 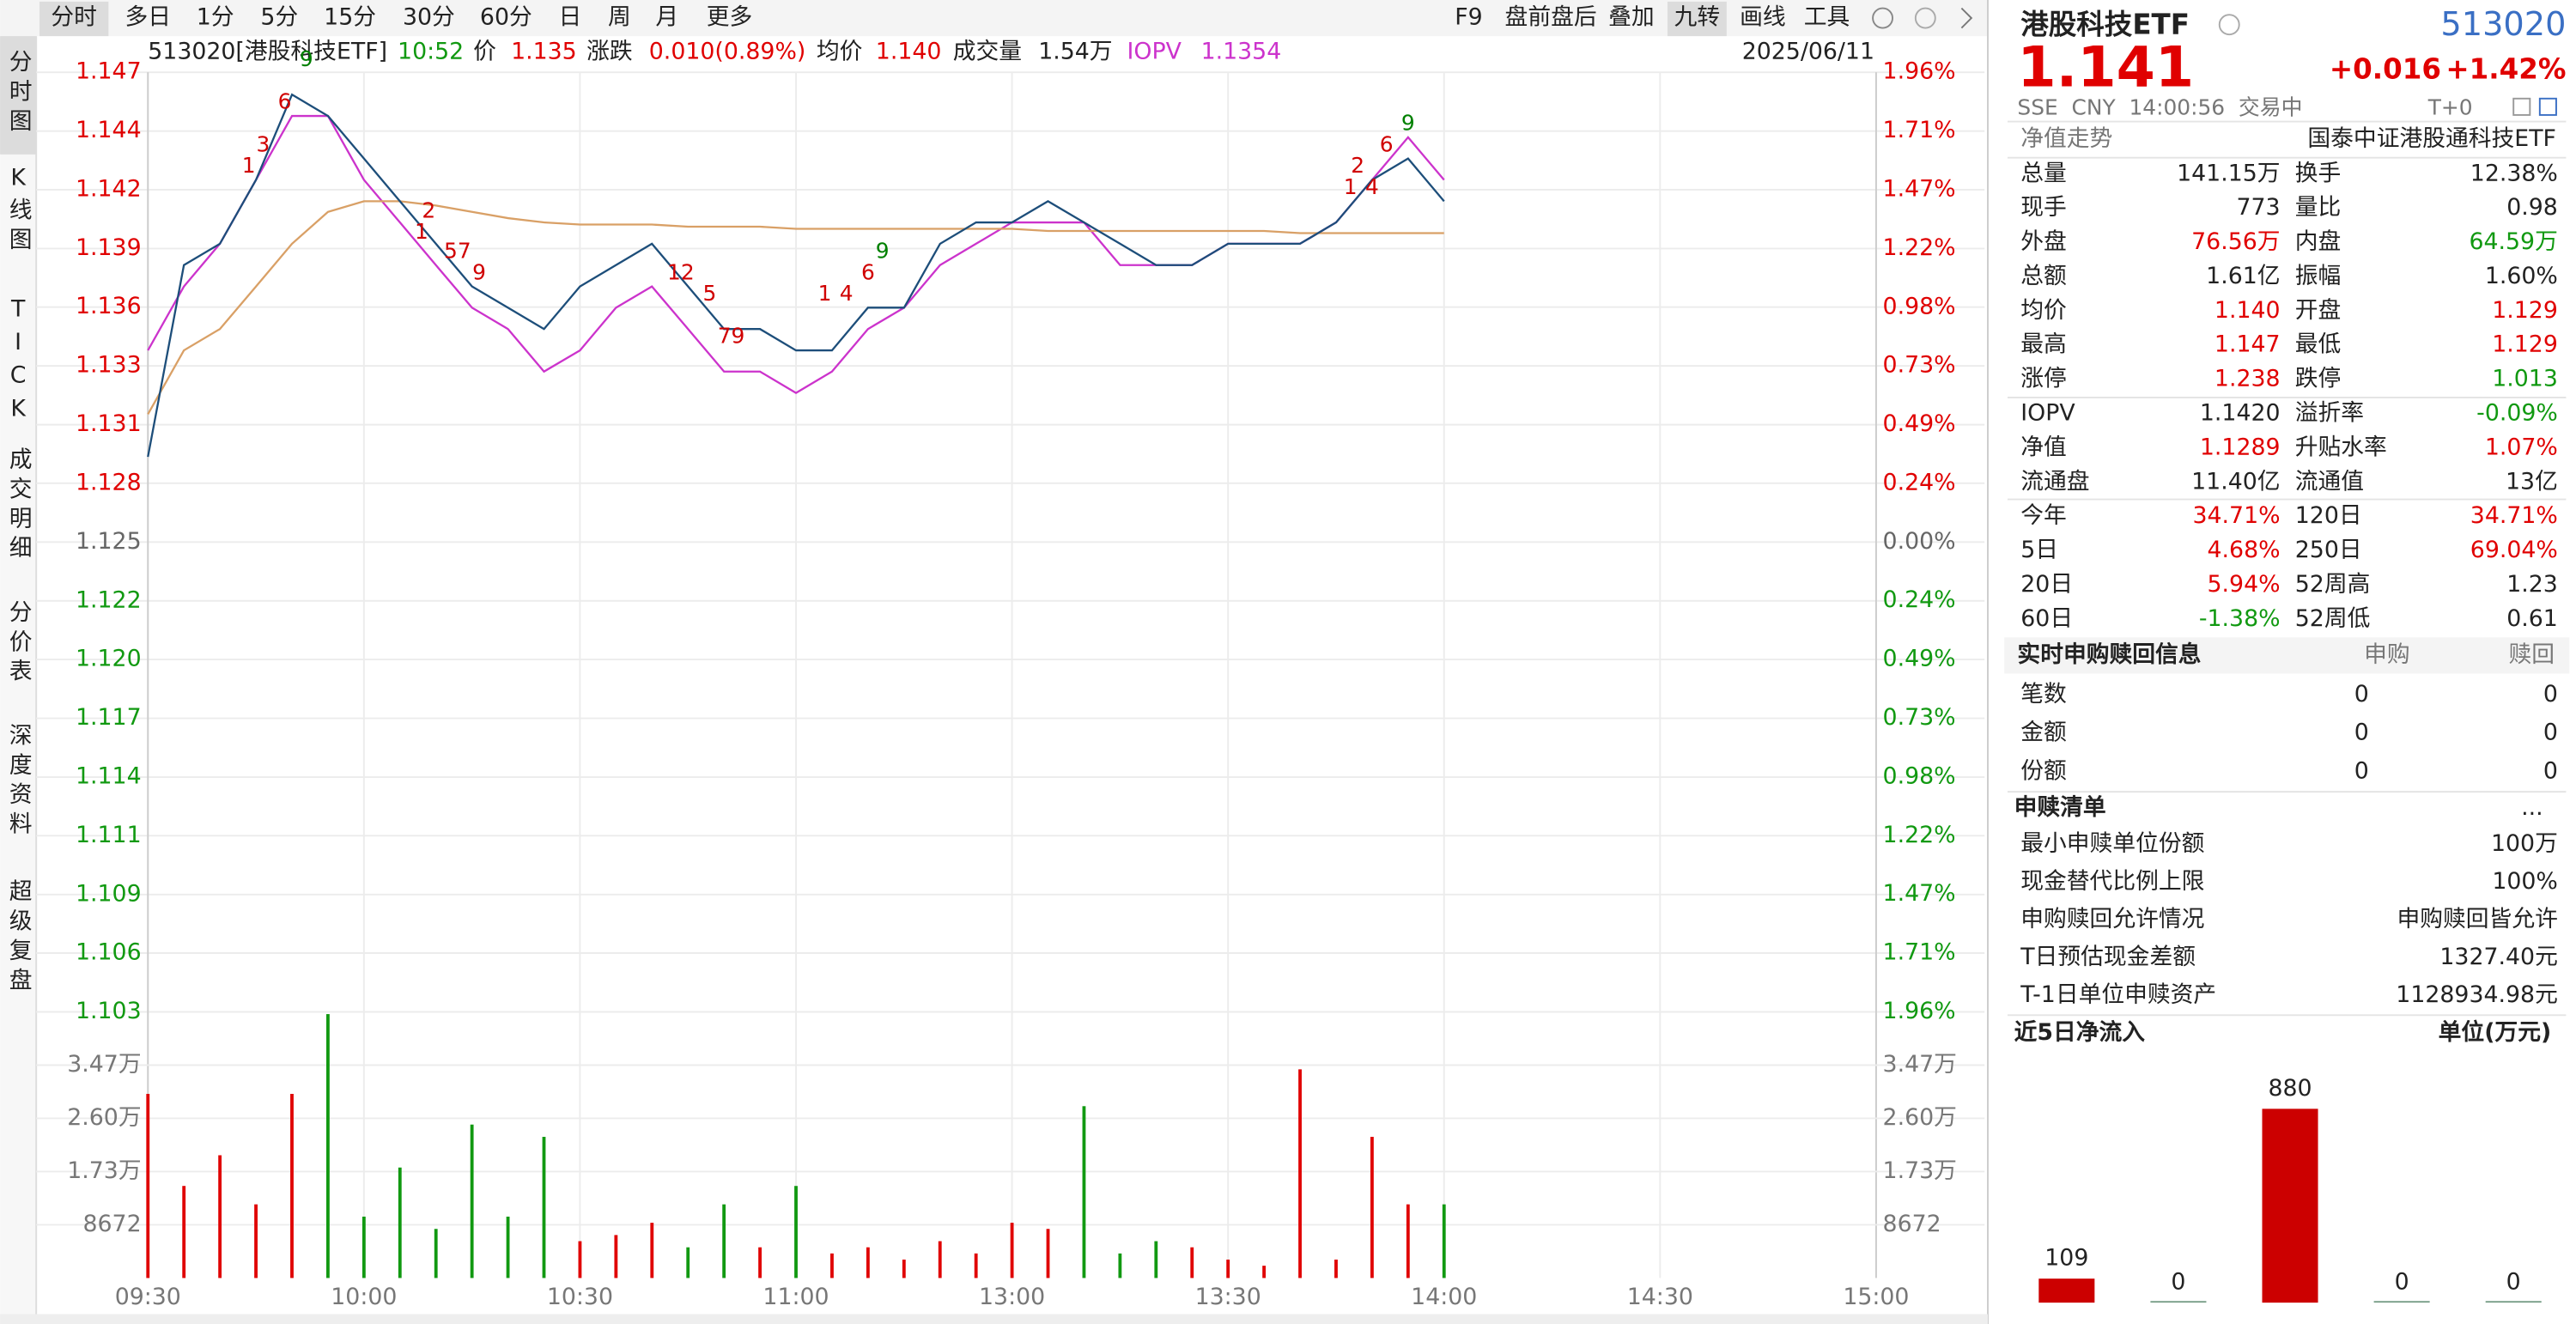 I want to click on stat-value: 1.013, so click(x=2525, y=379).